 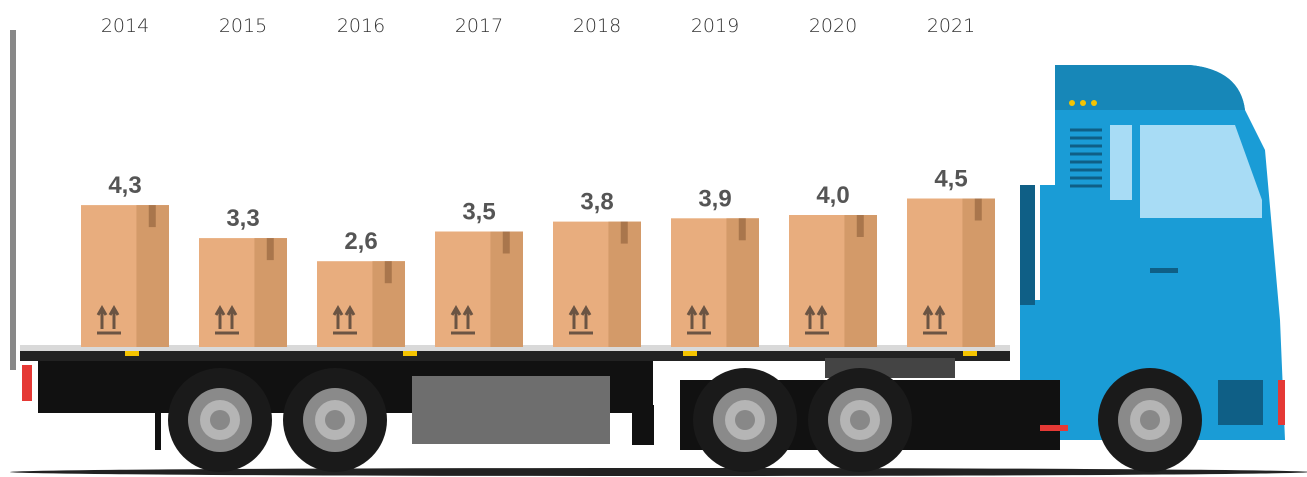 What do you see at coordinates (125, 26) in the screenshot?
I see `x-tick-label: 2014` at bounding box center [125, 26].